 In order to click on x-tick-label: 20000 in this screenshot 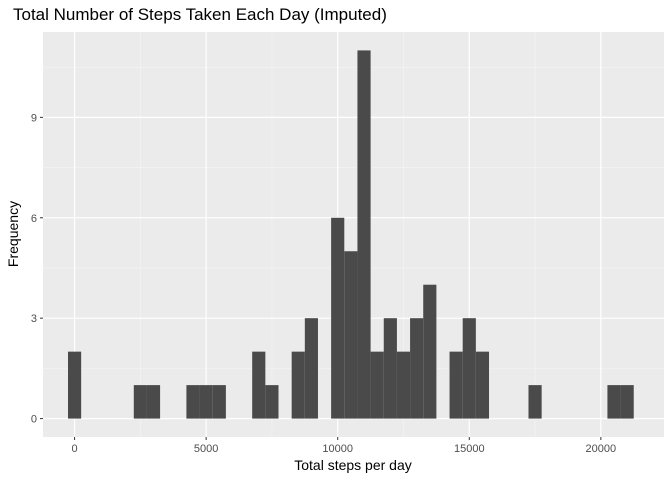, I will do `click(601, 449)`.